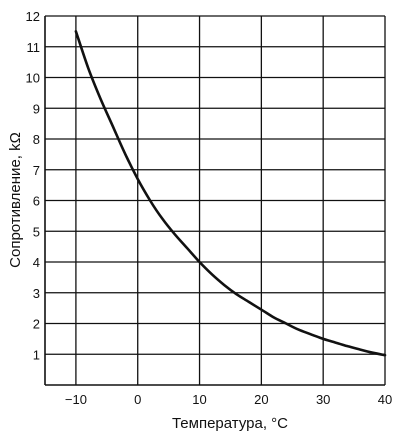 This screenshot has width=400, height=446. What do you see at coordinates (137, 399) in the screenshot?
I see `x-tick-label: 0` at bounding box center [137, 399].